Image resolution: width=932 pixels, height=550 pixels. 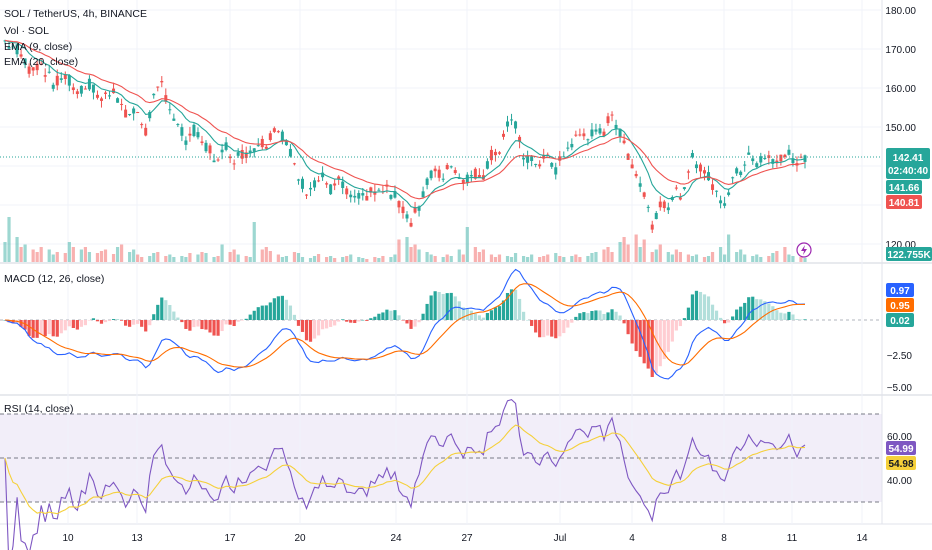 What do you see at coordinates (804, 250) in the screenshot?
I see `lightning-icon` at bounding box center [804, 250].